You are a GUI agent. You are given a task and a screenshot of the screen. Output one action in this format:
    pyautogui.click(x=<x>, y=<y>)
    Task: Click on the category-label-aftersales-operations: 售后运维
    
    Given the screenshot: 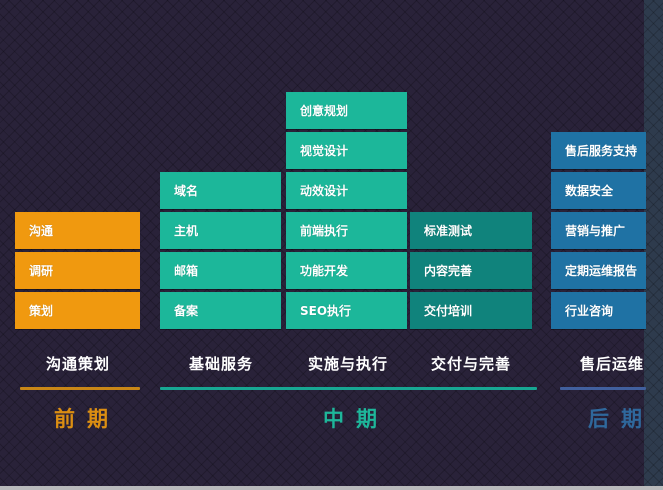 What is the action you would take?
    pyautogui.click(x=612, y=364)
    